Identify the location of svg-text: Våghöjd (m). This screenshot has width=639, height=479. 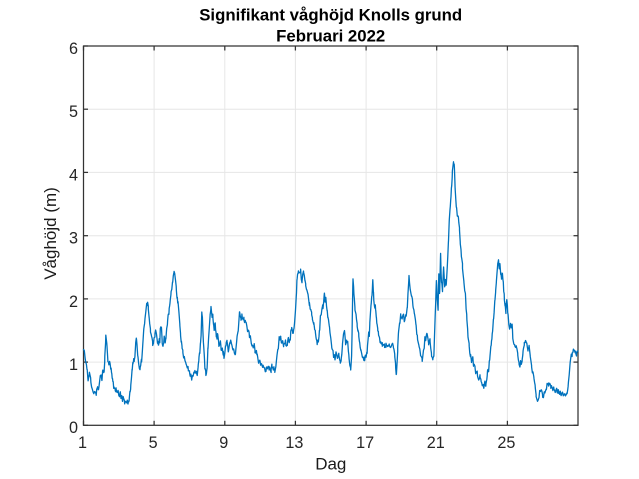
(50, 233).